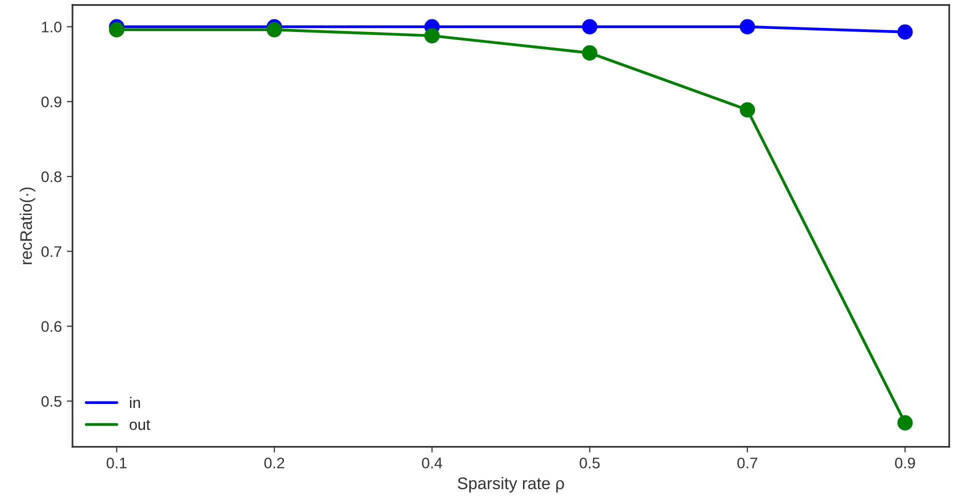  I want to click on legend-label: in, so click(135, 402).